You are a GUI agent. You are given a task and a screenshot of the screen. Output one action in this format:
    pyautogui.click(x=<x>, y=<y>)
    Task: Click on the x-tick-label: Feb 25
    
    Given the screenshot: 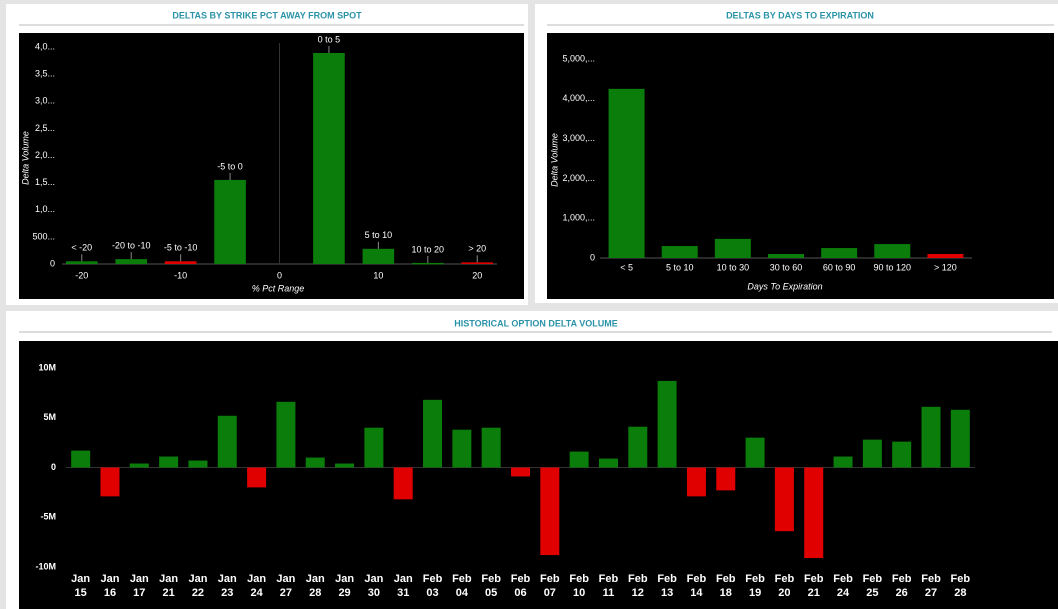 What is the action you would take?
    pyautogui.click(x=872, y=586)
    